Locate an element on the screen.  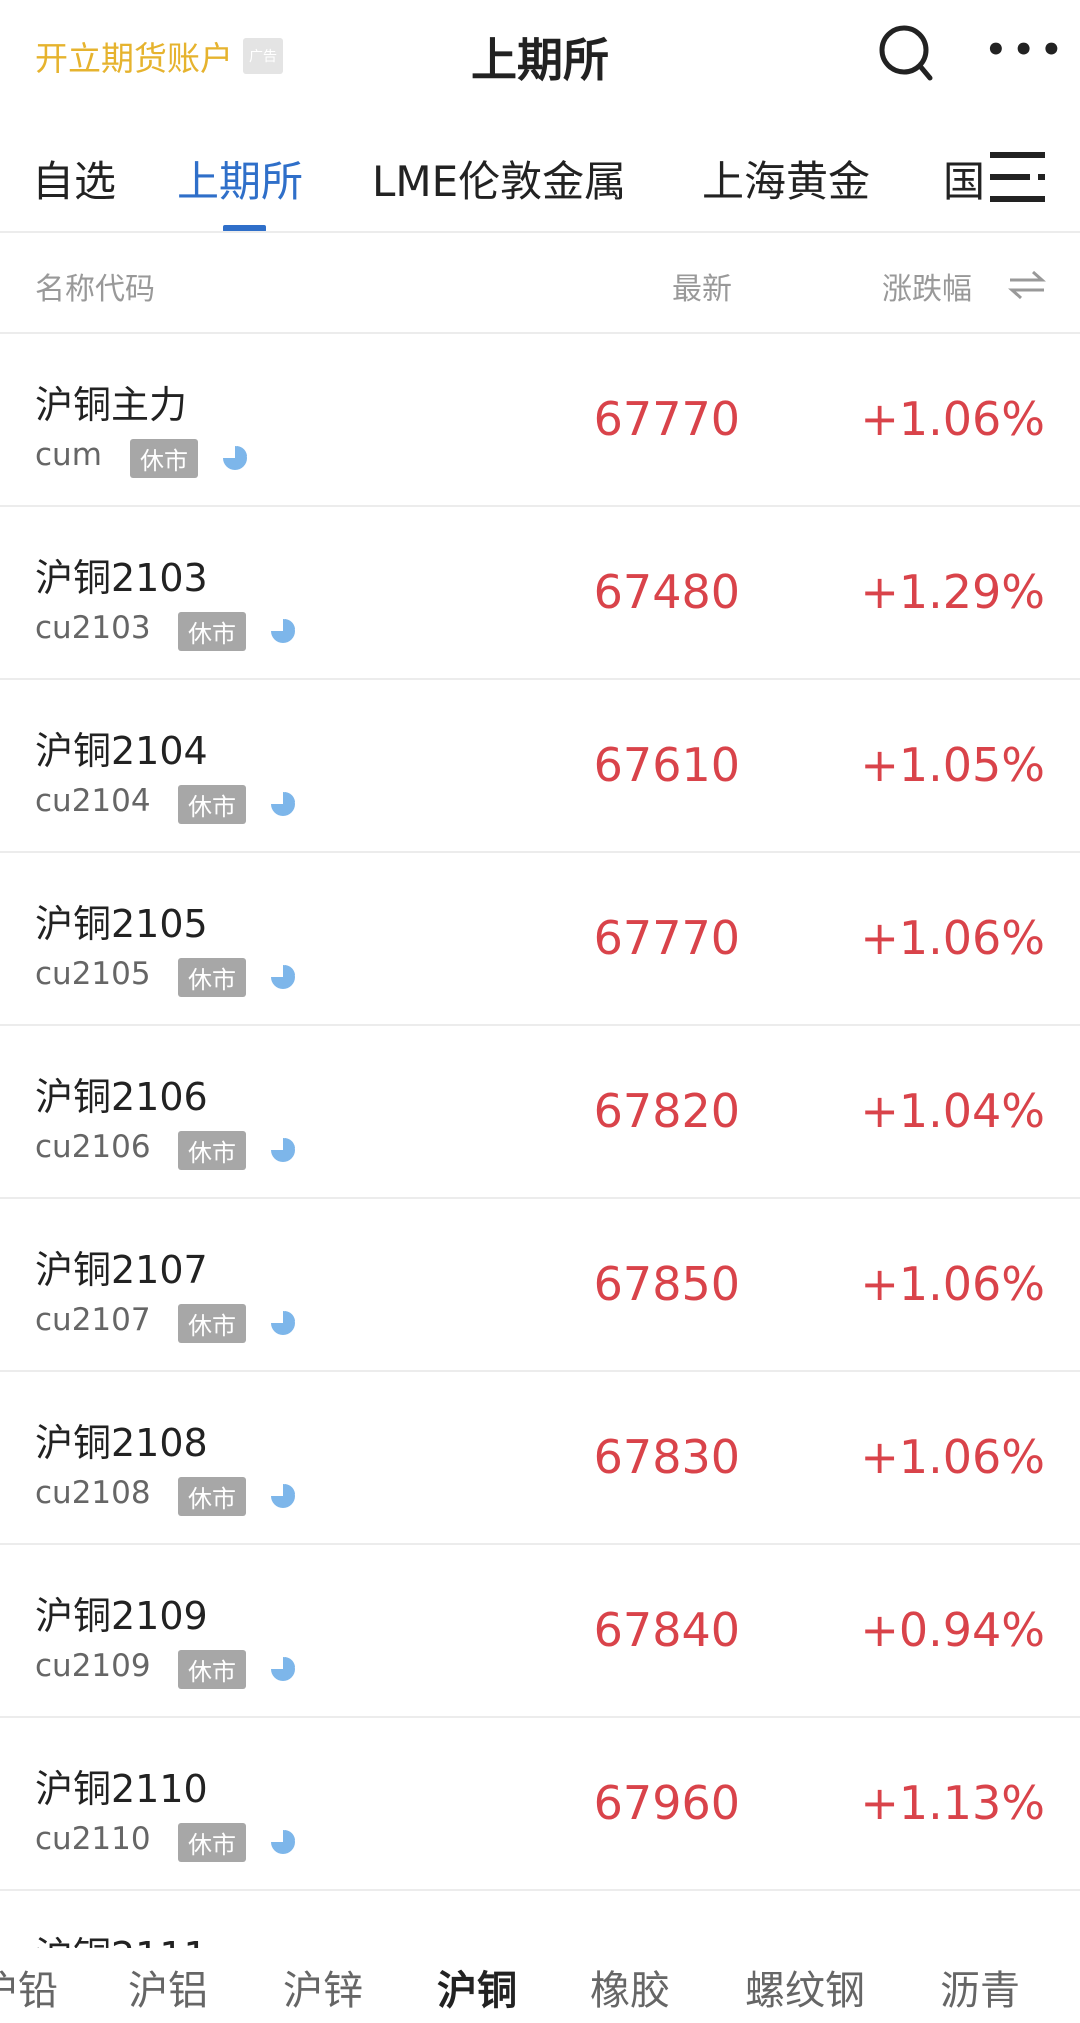
bottom-tab-bitumen: 沥青 is located at coordinates (980, 1991).